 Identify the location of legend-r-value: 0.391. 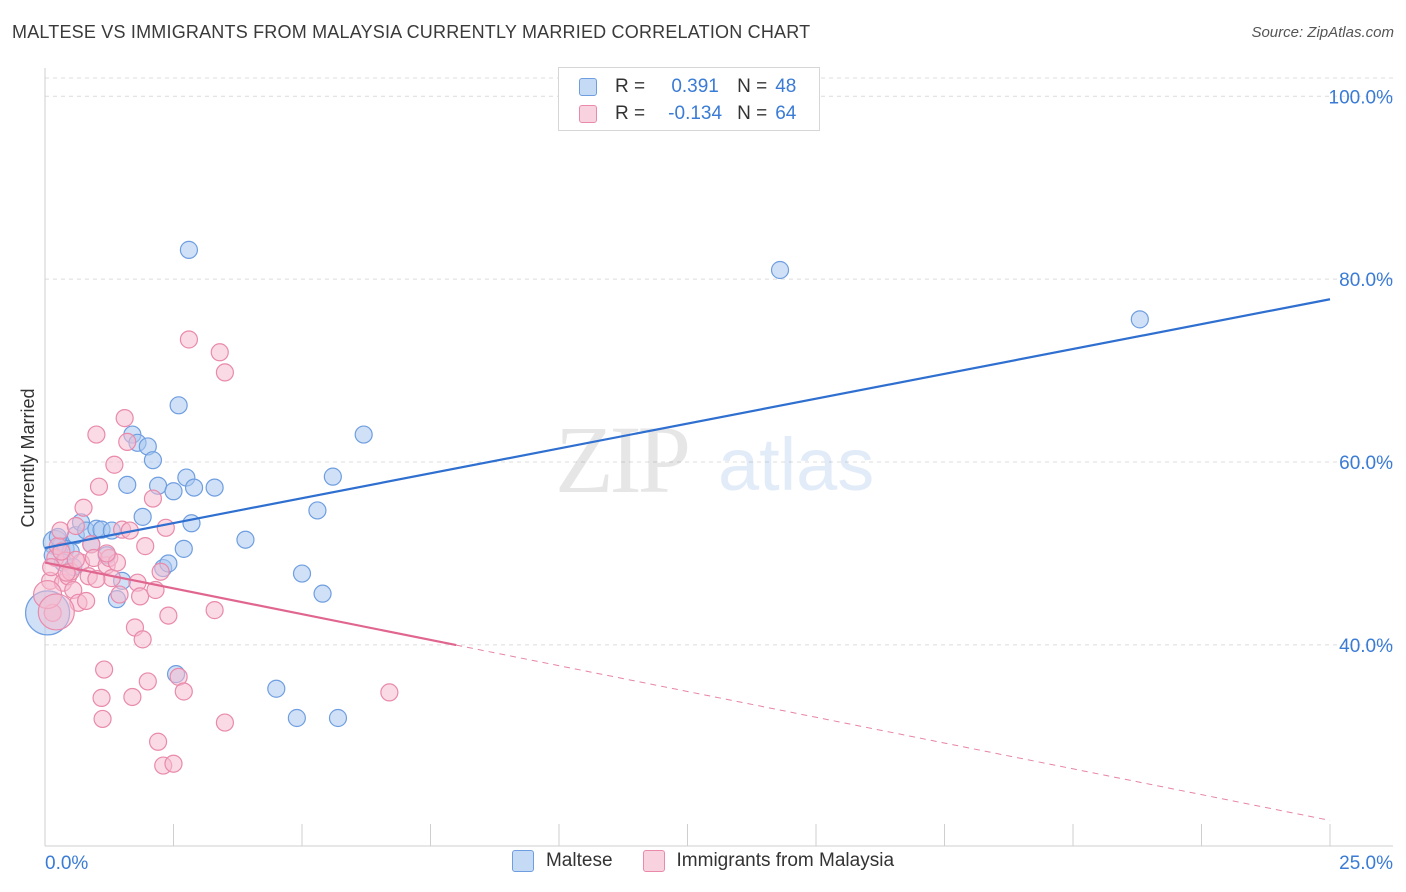
(695, 86).